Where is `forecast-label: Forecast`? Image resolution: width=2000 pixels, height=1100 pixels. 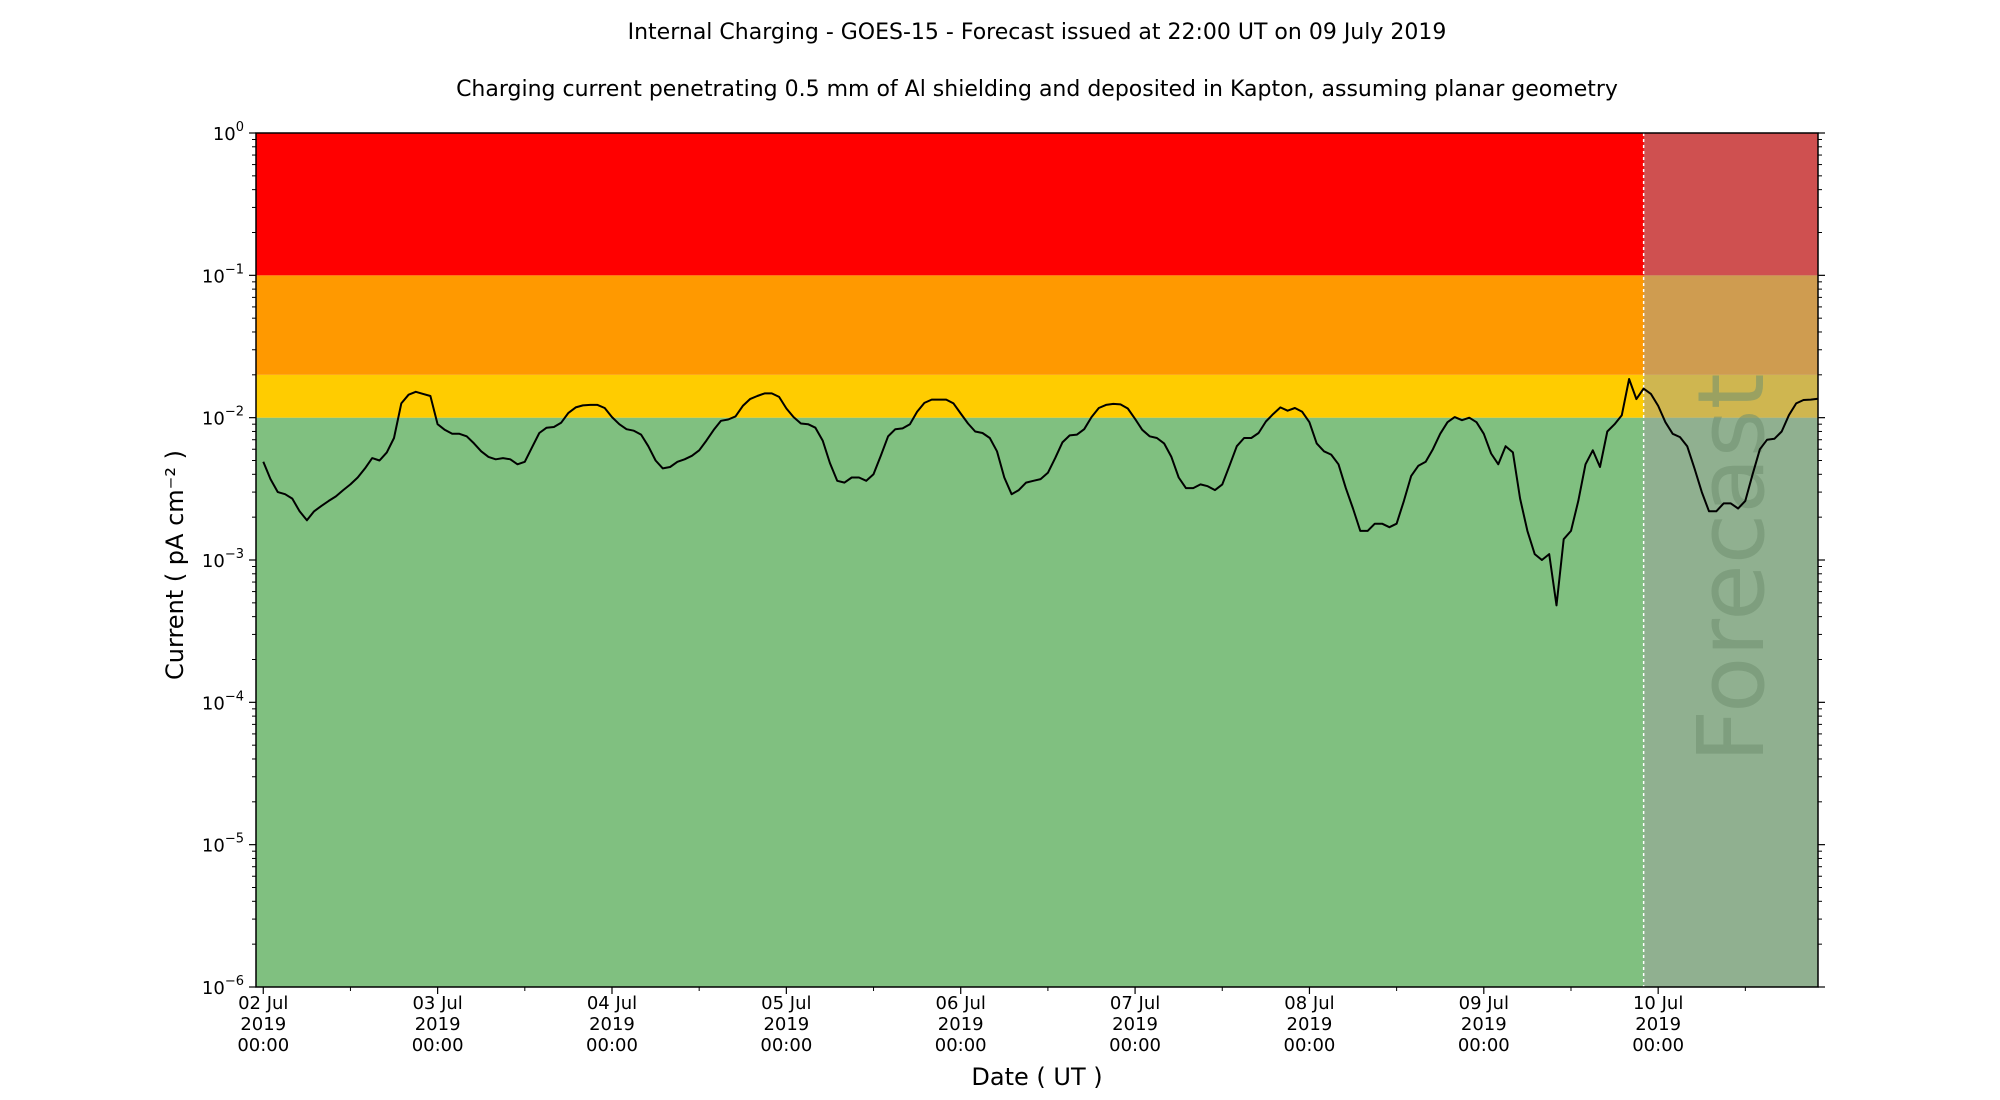 forecast-label: Forecast is located at coordinates (1731, 567).